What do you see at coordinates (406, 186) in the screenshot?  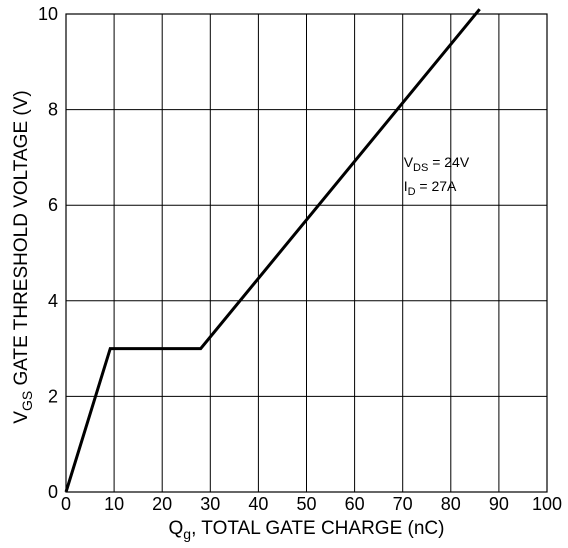 I see `annotation-id-main: I` at bounding box center [406, 186].